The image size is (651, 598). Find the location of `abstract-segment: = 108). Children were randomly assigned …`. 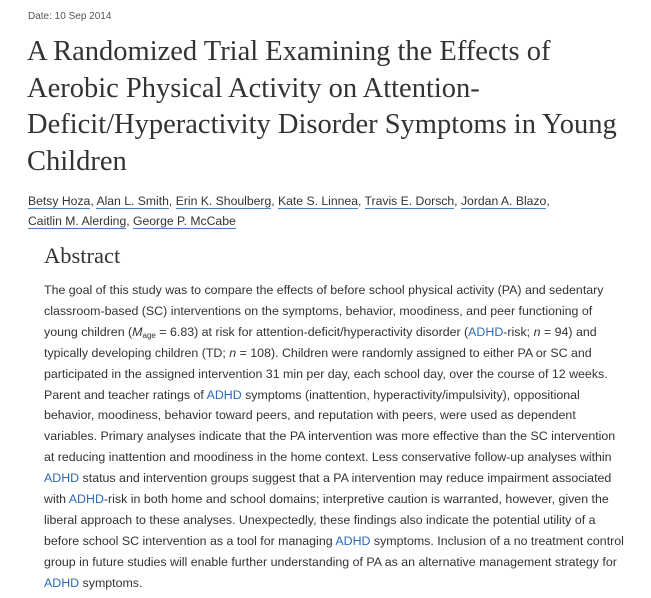

abstract-segment: = 108). Children were randomly assigned … is located at coordinates (326, 373).